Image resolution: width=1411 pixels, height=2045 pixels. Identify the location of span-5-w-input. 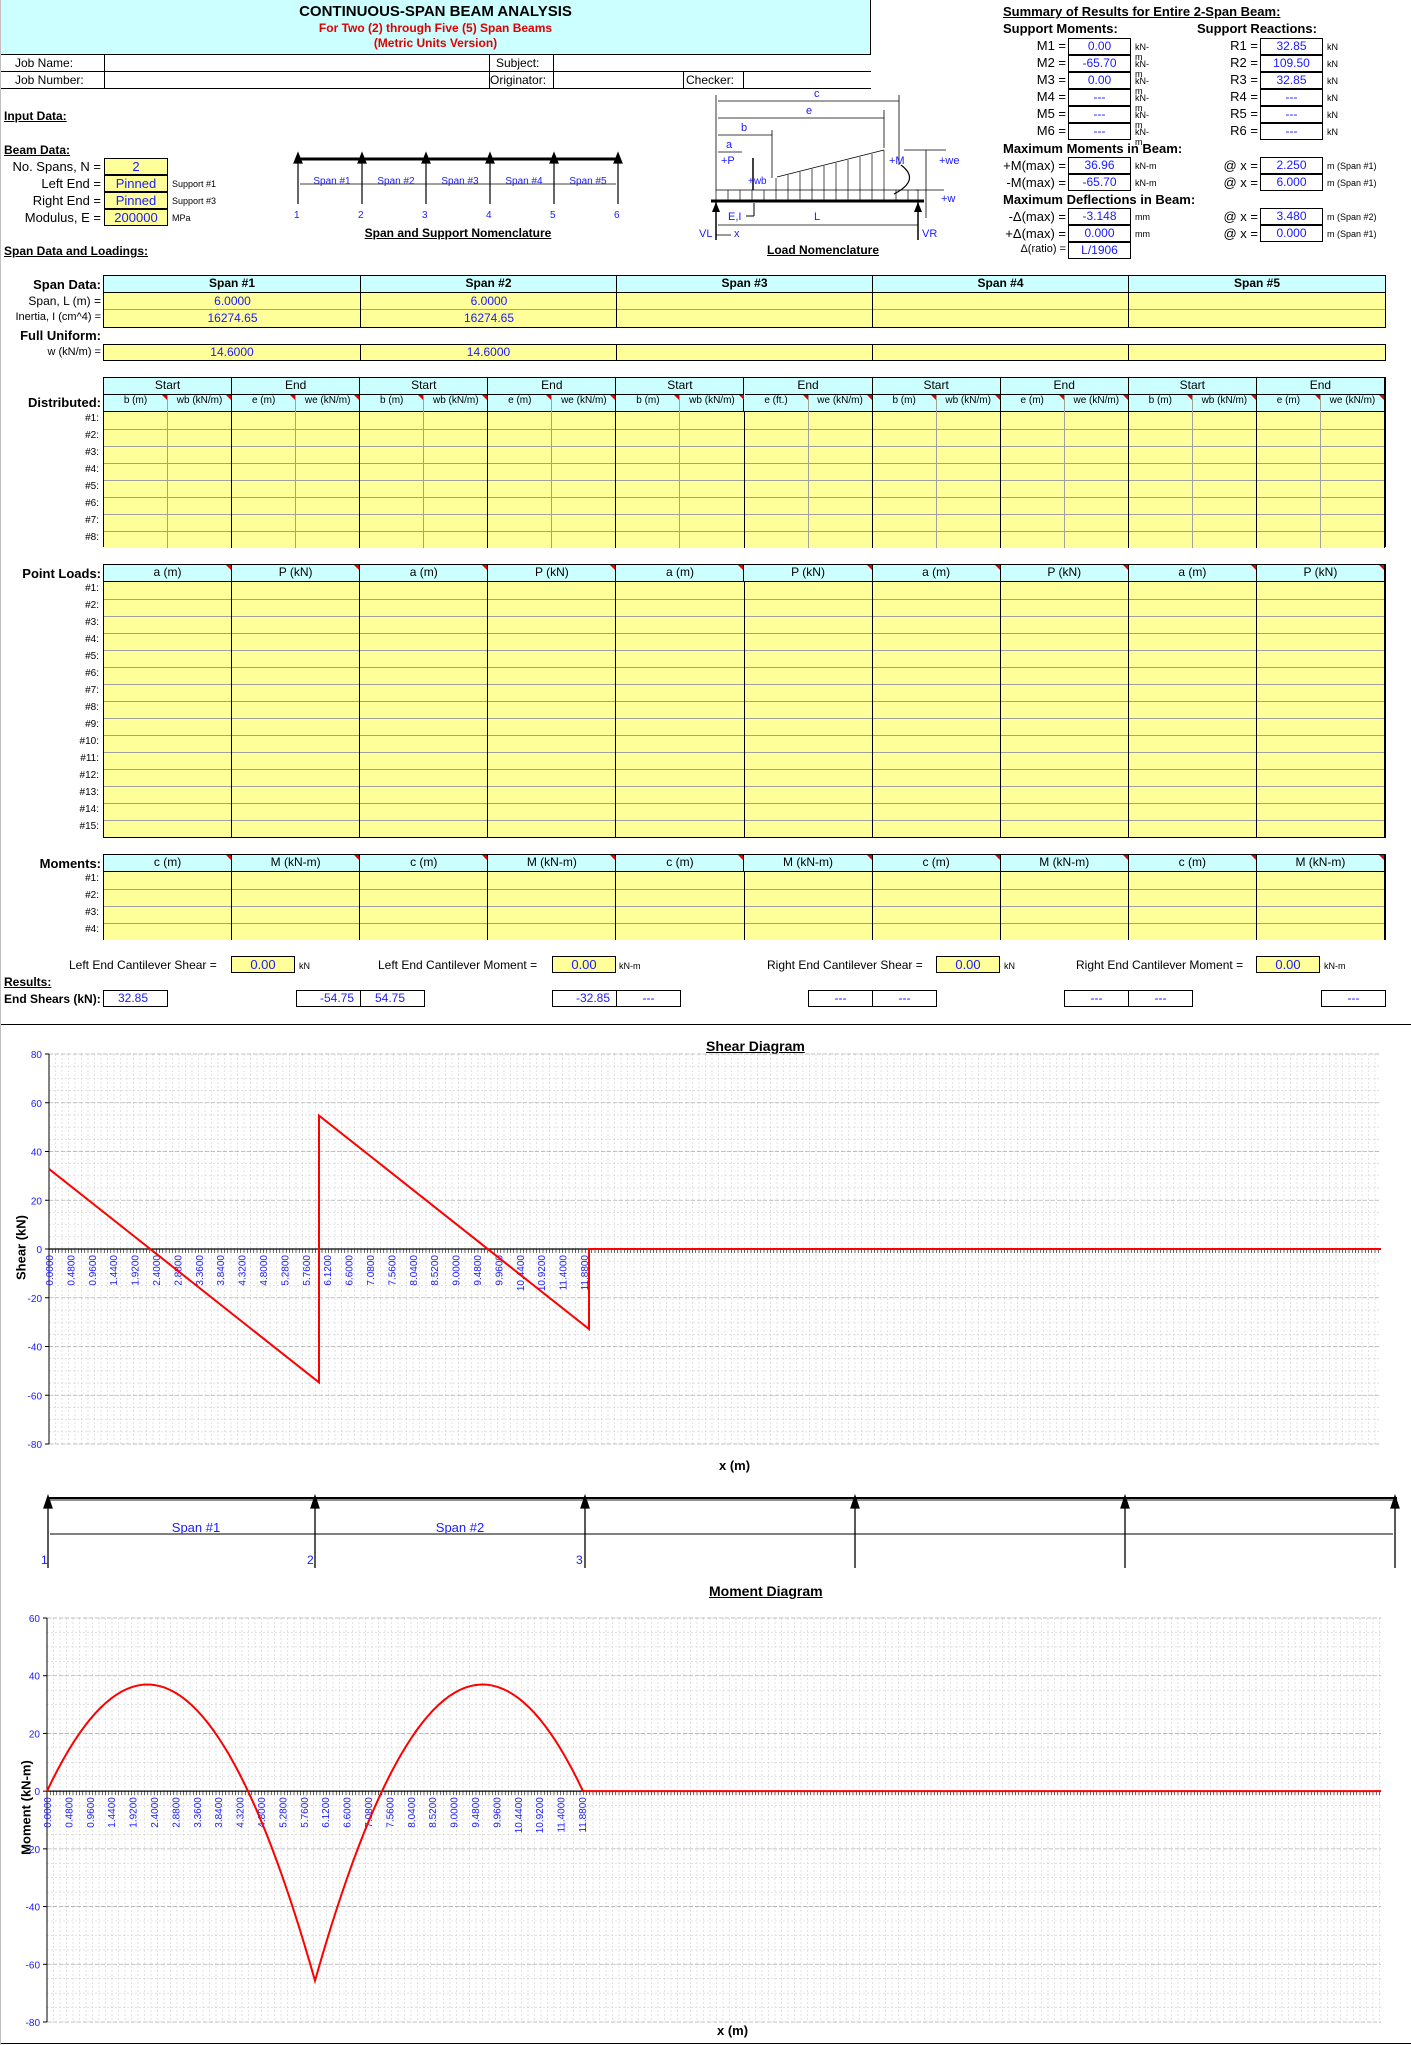
(1257, 352).